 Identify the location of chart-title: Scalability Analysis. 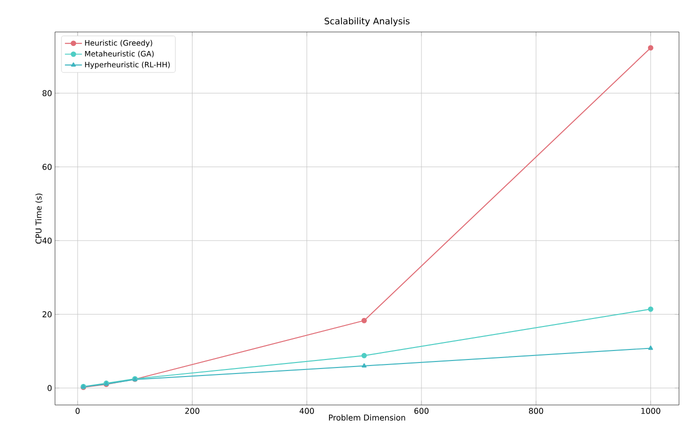
(367, 21).